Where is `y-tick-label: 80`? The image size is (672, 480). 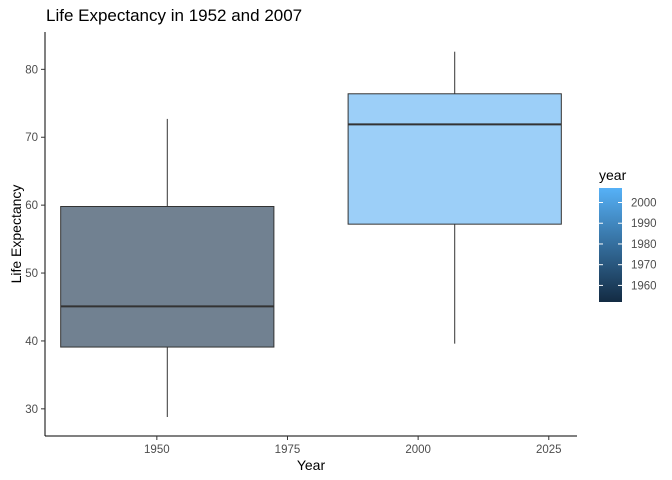 y-tick-label: 80 is located at coordinates (31, 70).